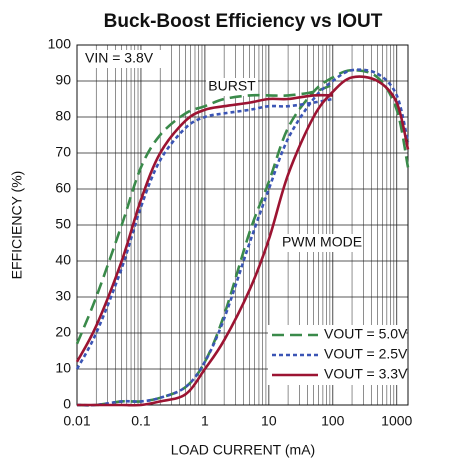 This screenshot has height=461, width=463. I want to click on x-axis-label: LOAD CURRENT (mA), so click(243, 450).